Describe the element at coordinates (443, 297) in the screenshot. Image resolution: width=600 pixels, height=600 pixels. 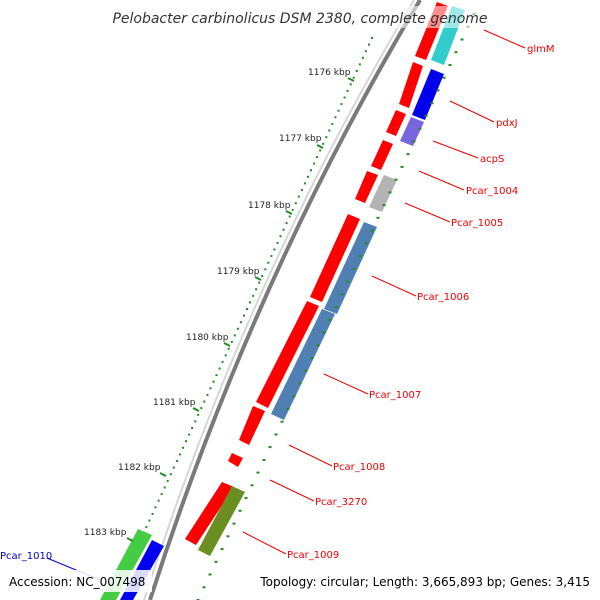
I see `label-pcar1006: Pcar_1006` at that location.